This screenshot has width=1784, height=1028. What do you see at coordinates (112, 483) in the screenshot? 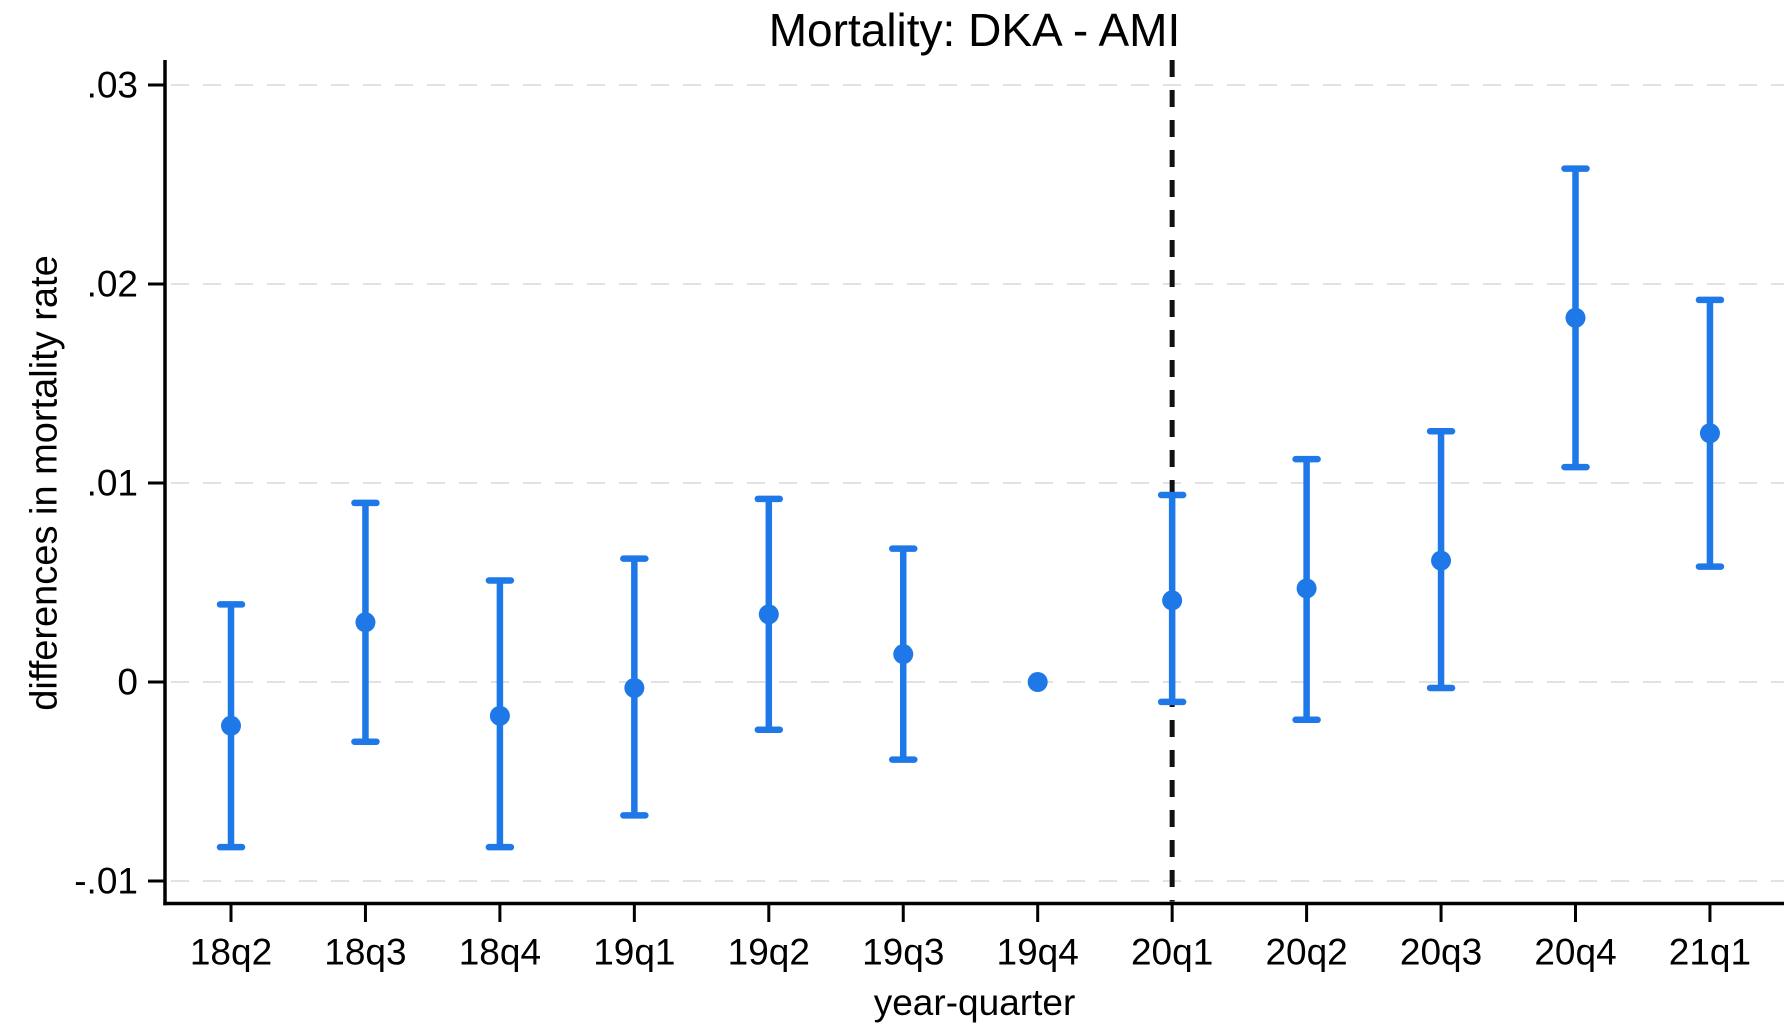
I see `y-tick-label: .01` at bounding box center [112, 483].